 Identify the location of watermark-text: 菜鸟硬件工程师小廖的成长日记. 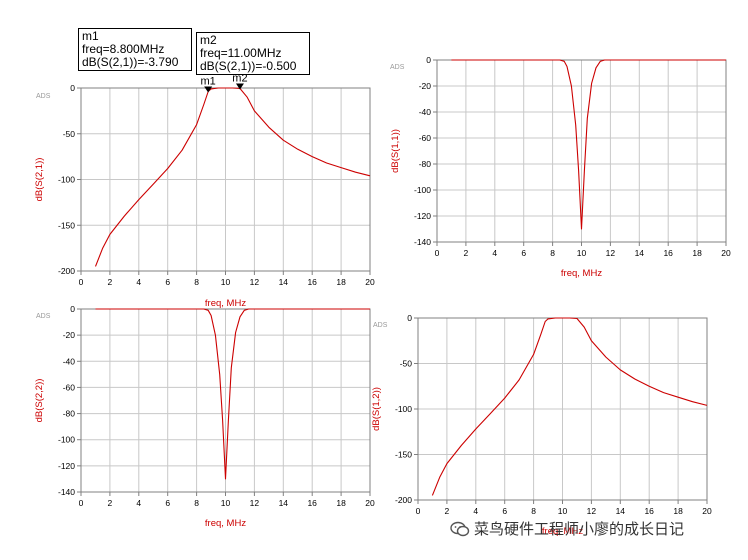
(579, 529).